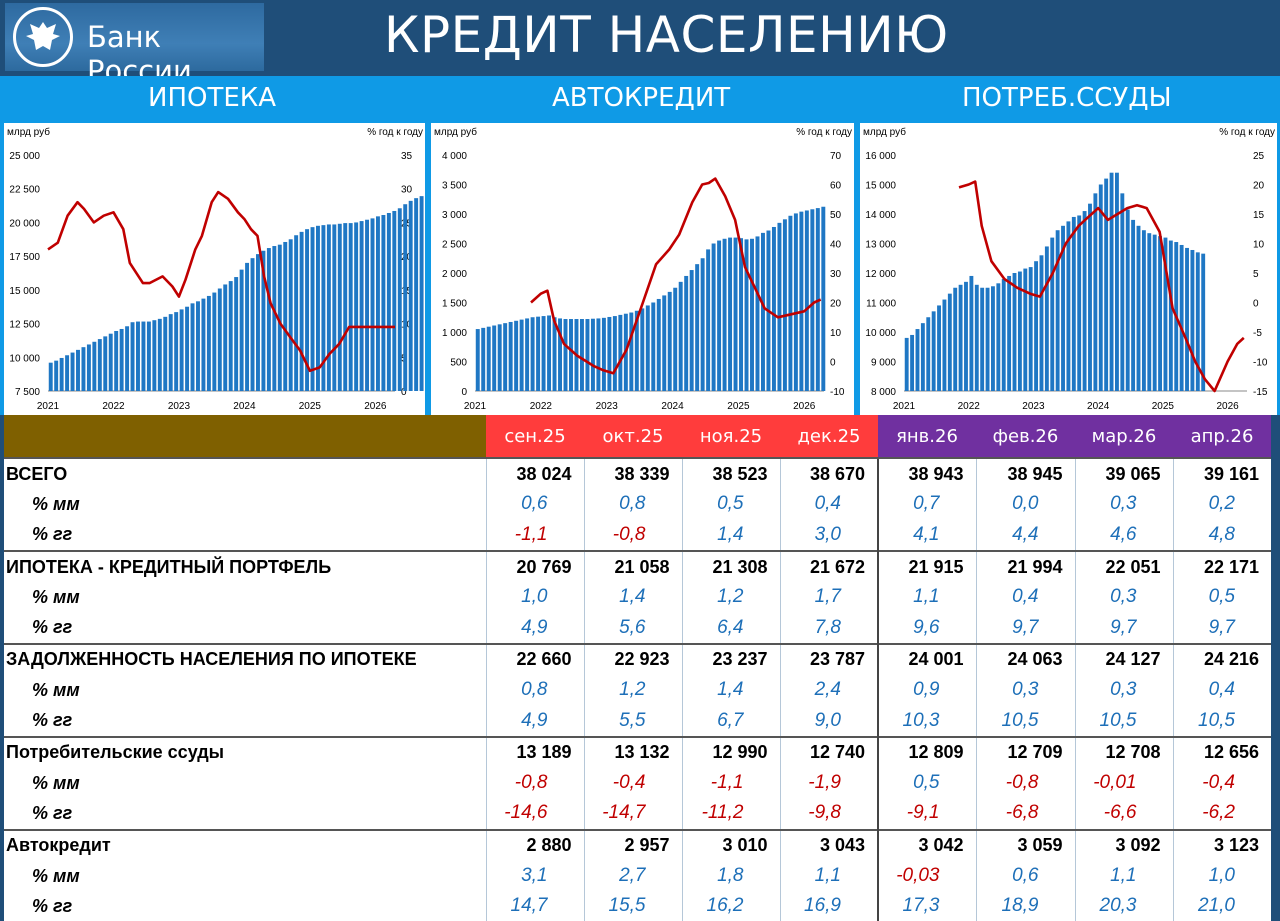 The width and height of the screenshot is (1280, 921). I want to click on table-cell: -14,6, so click(534, 814).